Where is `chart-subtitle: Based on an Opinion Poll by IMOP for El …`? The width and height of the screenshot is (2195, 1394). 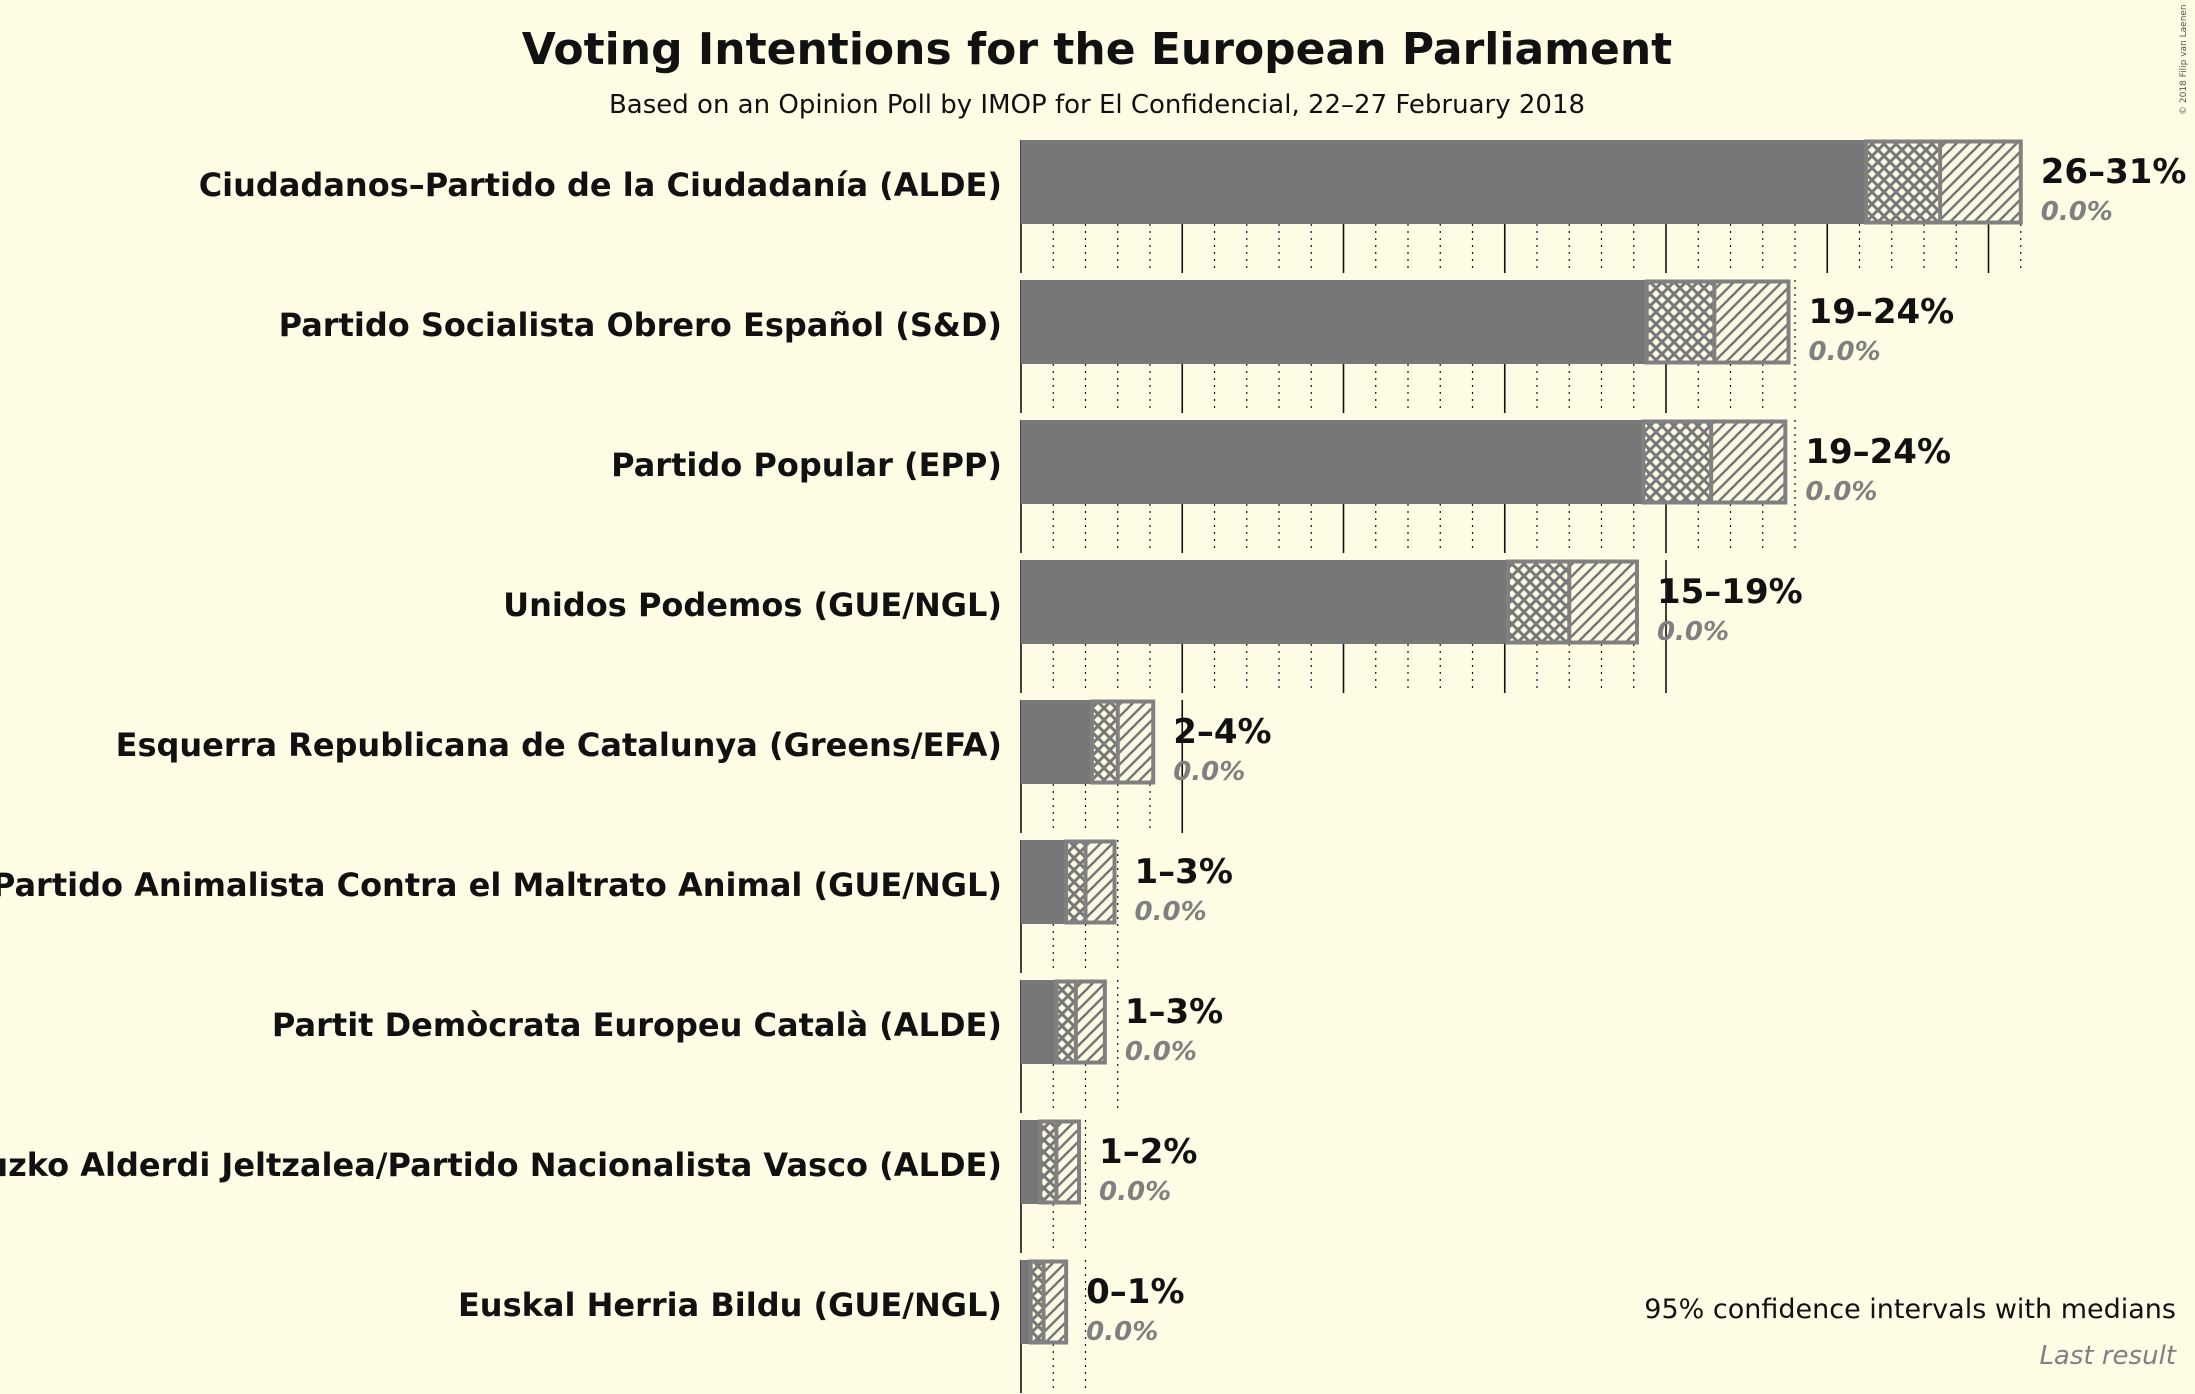 chart-subtitle: Based on an Opinion Poll by IMOP for El … is located at coordinates (1097, 105).